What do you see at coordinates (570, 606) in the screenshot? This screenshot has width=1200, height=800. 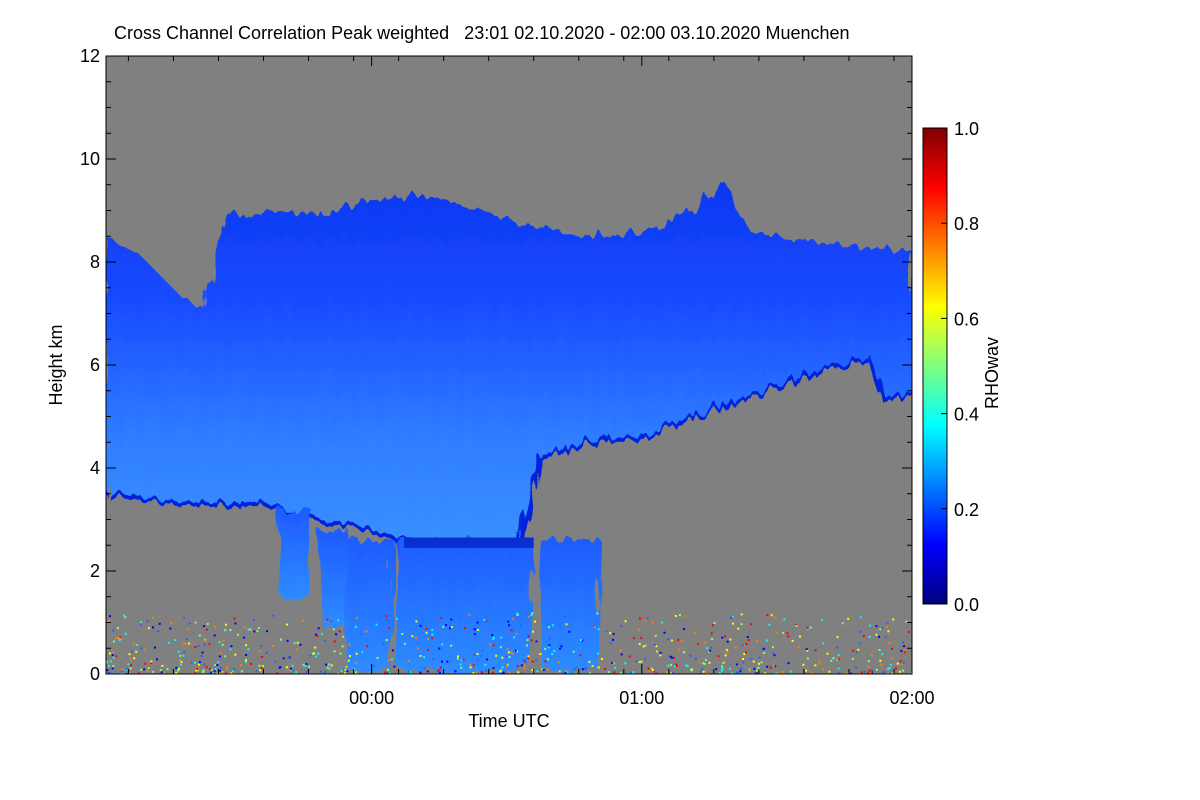 I see `precipitation-shaft` at bounding box center [570, 606].